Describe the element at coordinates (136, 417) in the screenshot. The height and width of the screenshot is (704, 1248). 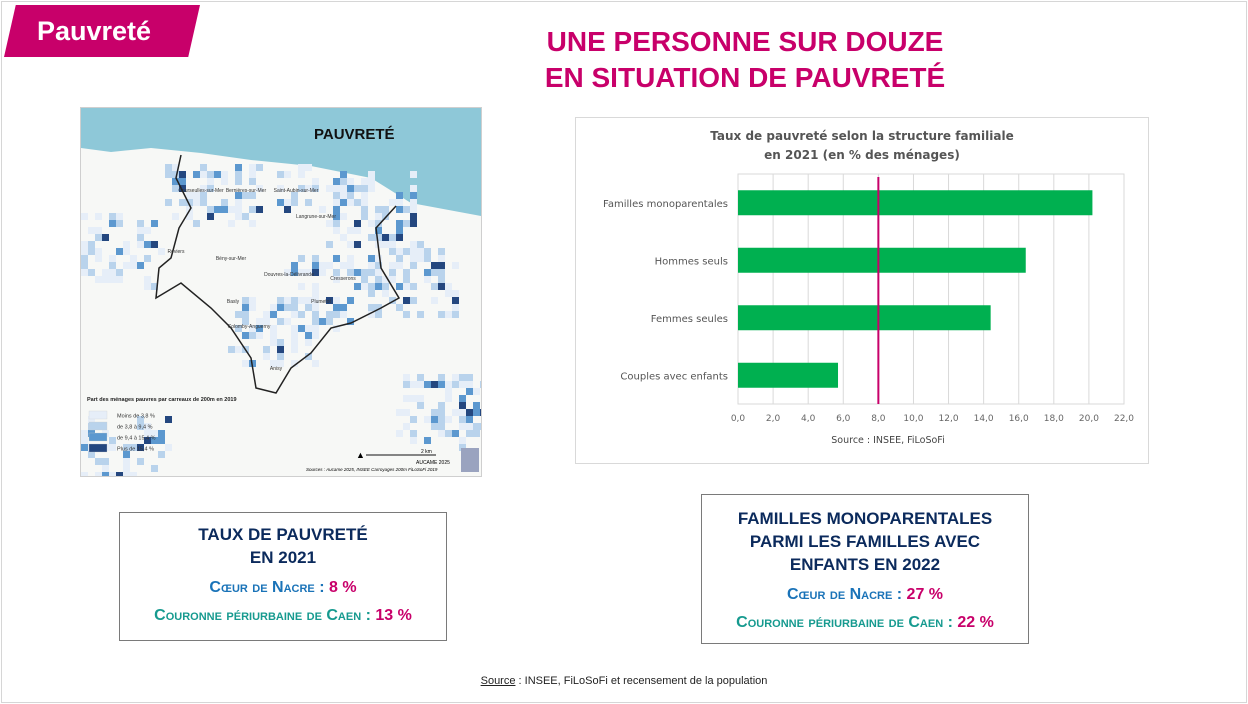
I see `legend-label: Moins de 3,8 %` at that location.